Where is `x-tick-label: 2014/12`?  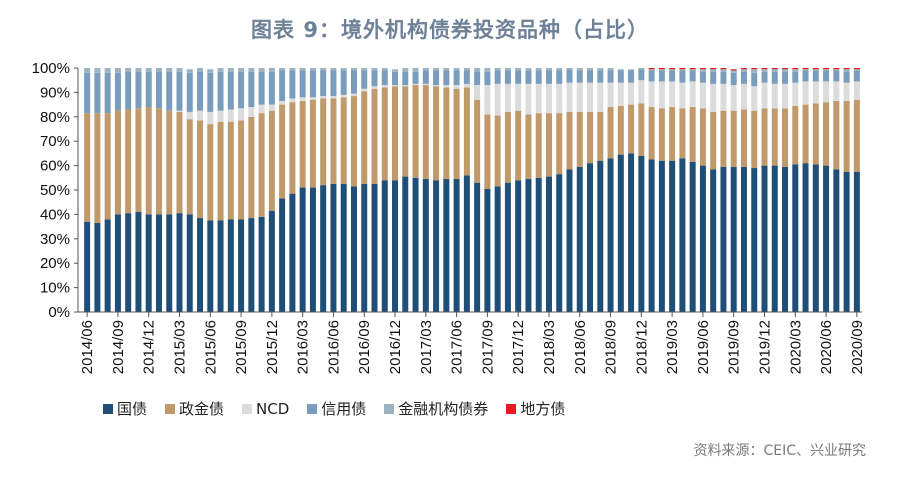 x-tick-label: 2014/12 is located at coordinates (149, 347).